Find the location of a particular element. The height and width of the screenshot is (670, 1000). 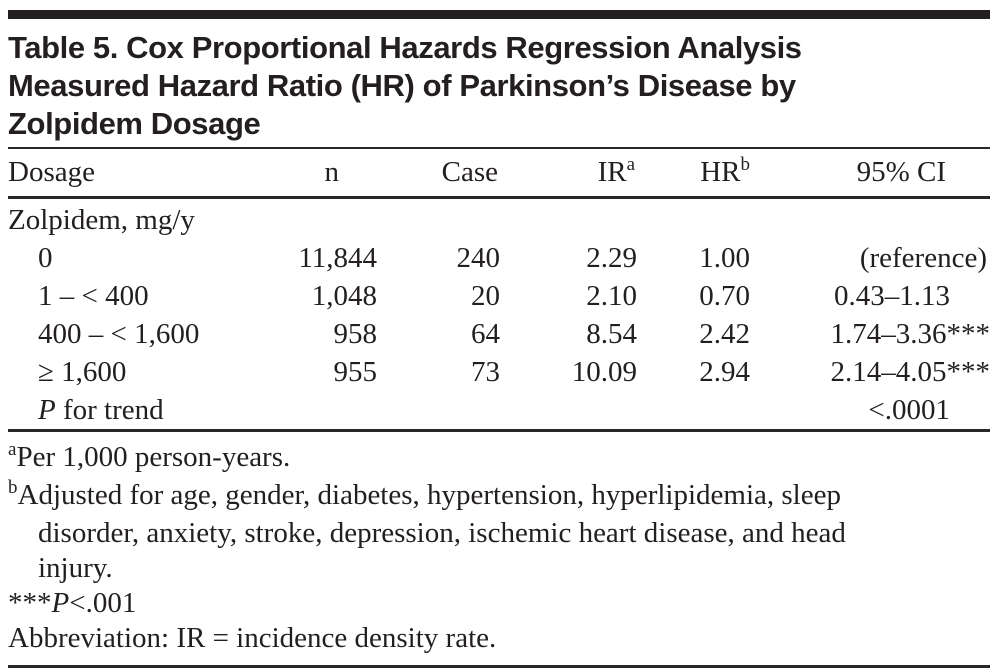

table-row: 1 – < 400 1,048 20 2.10 0.70 0.43–1.13 is located at coordinates (499, 296).